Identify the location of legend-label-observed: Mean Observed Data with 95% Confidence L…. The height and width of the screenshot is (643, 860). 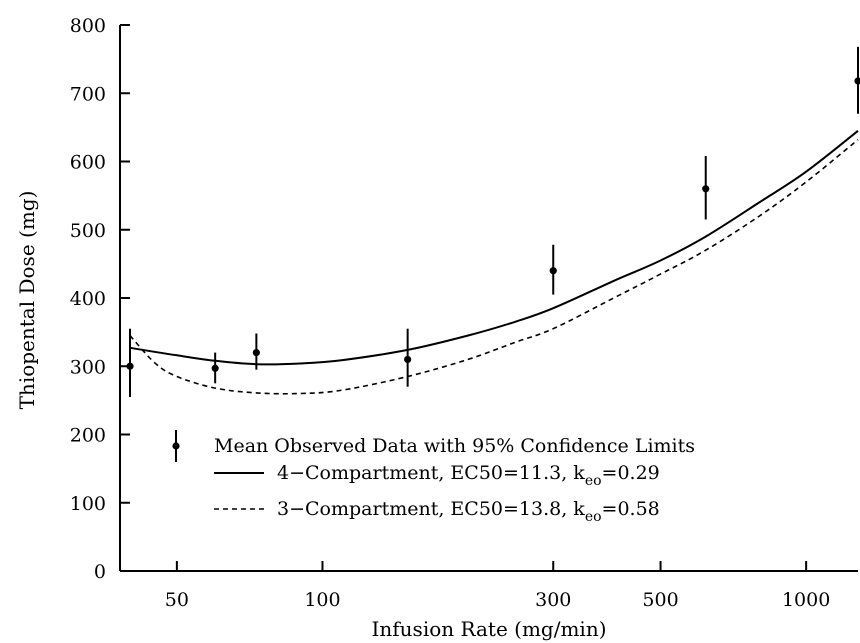
(454, 446).